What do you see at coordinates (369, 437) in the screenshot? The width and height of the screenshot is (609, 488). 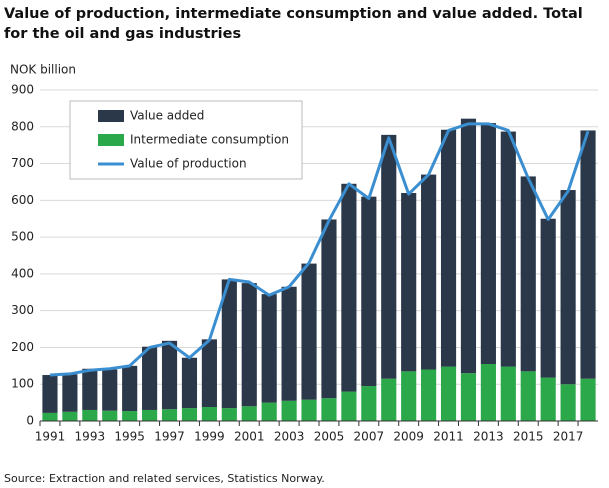 I see `x-tick-label: 2007` at bounding box center [369, 437].